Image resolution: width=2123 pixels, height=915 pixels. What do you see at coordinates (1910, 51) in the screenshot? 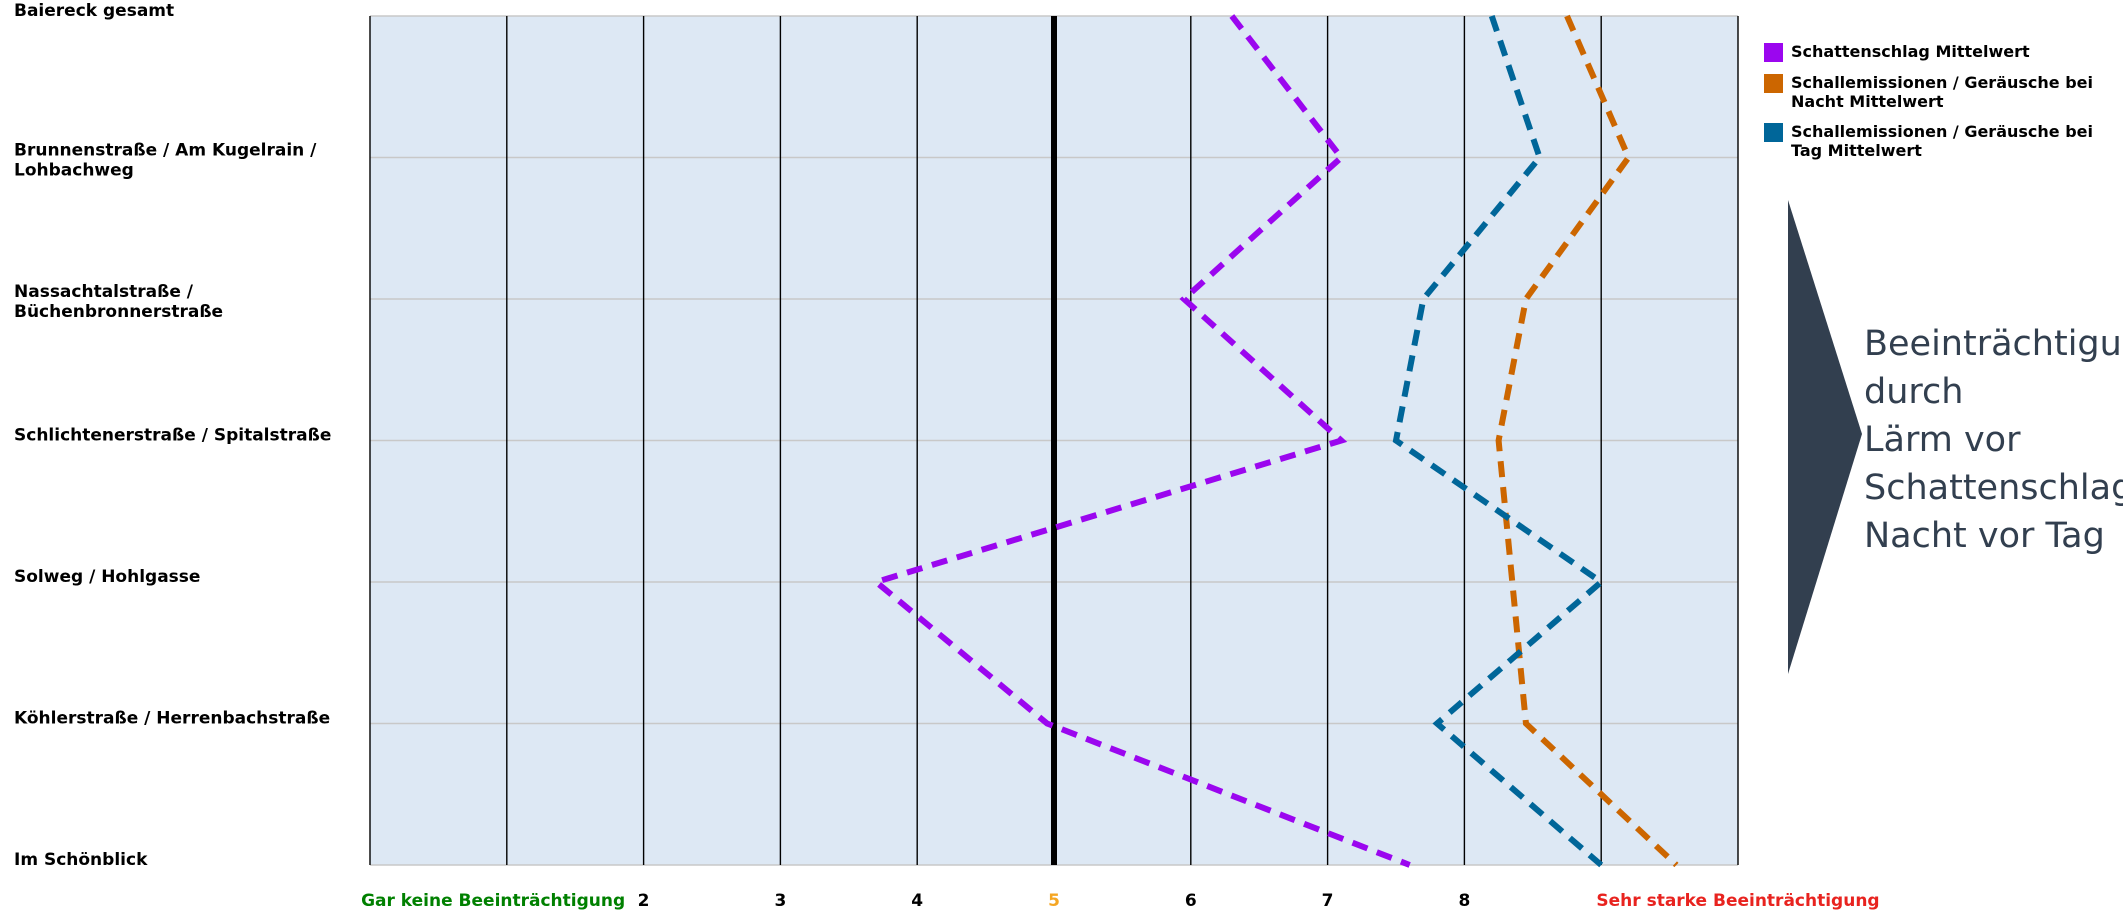
I see `legend-label: Schattenschlag Mittelwert` at bounding box center [1910, 51].